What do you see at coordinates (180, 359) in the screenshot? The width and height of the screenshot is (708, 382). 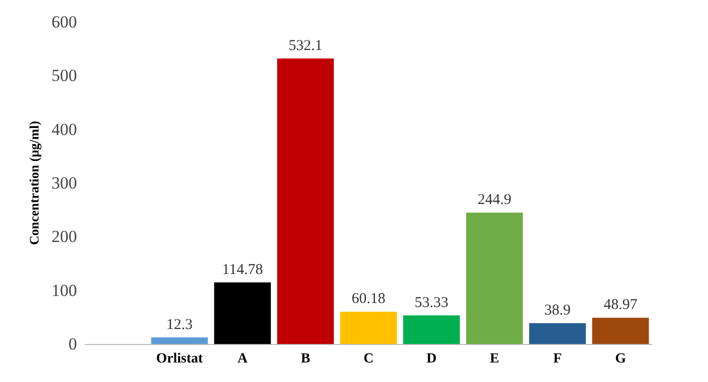 I see `x-tick-label: Orlistat` at bounding box center [180, 359].